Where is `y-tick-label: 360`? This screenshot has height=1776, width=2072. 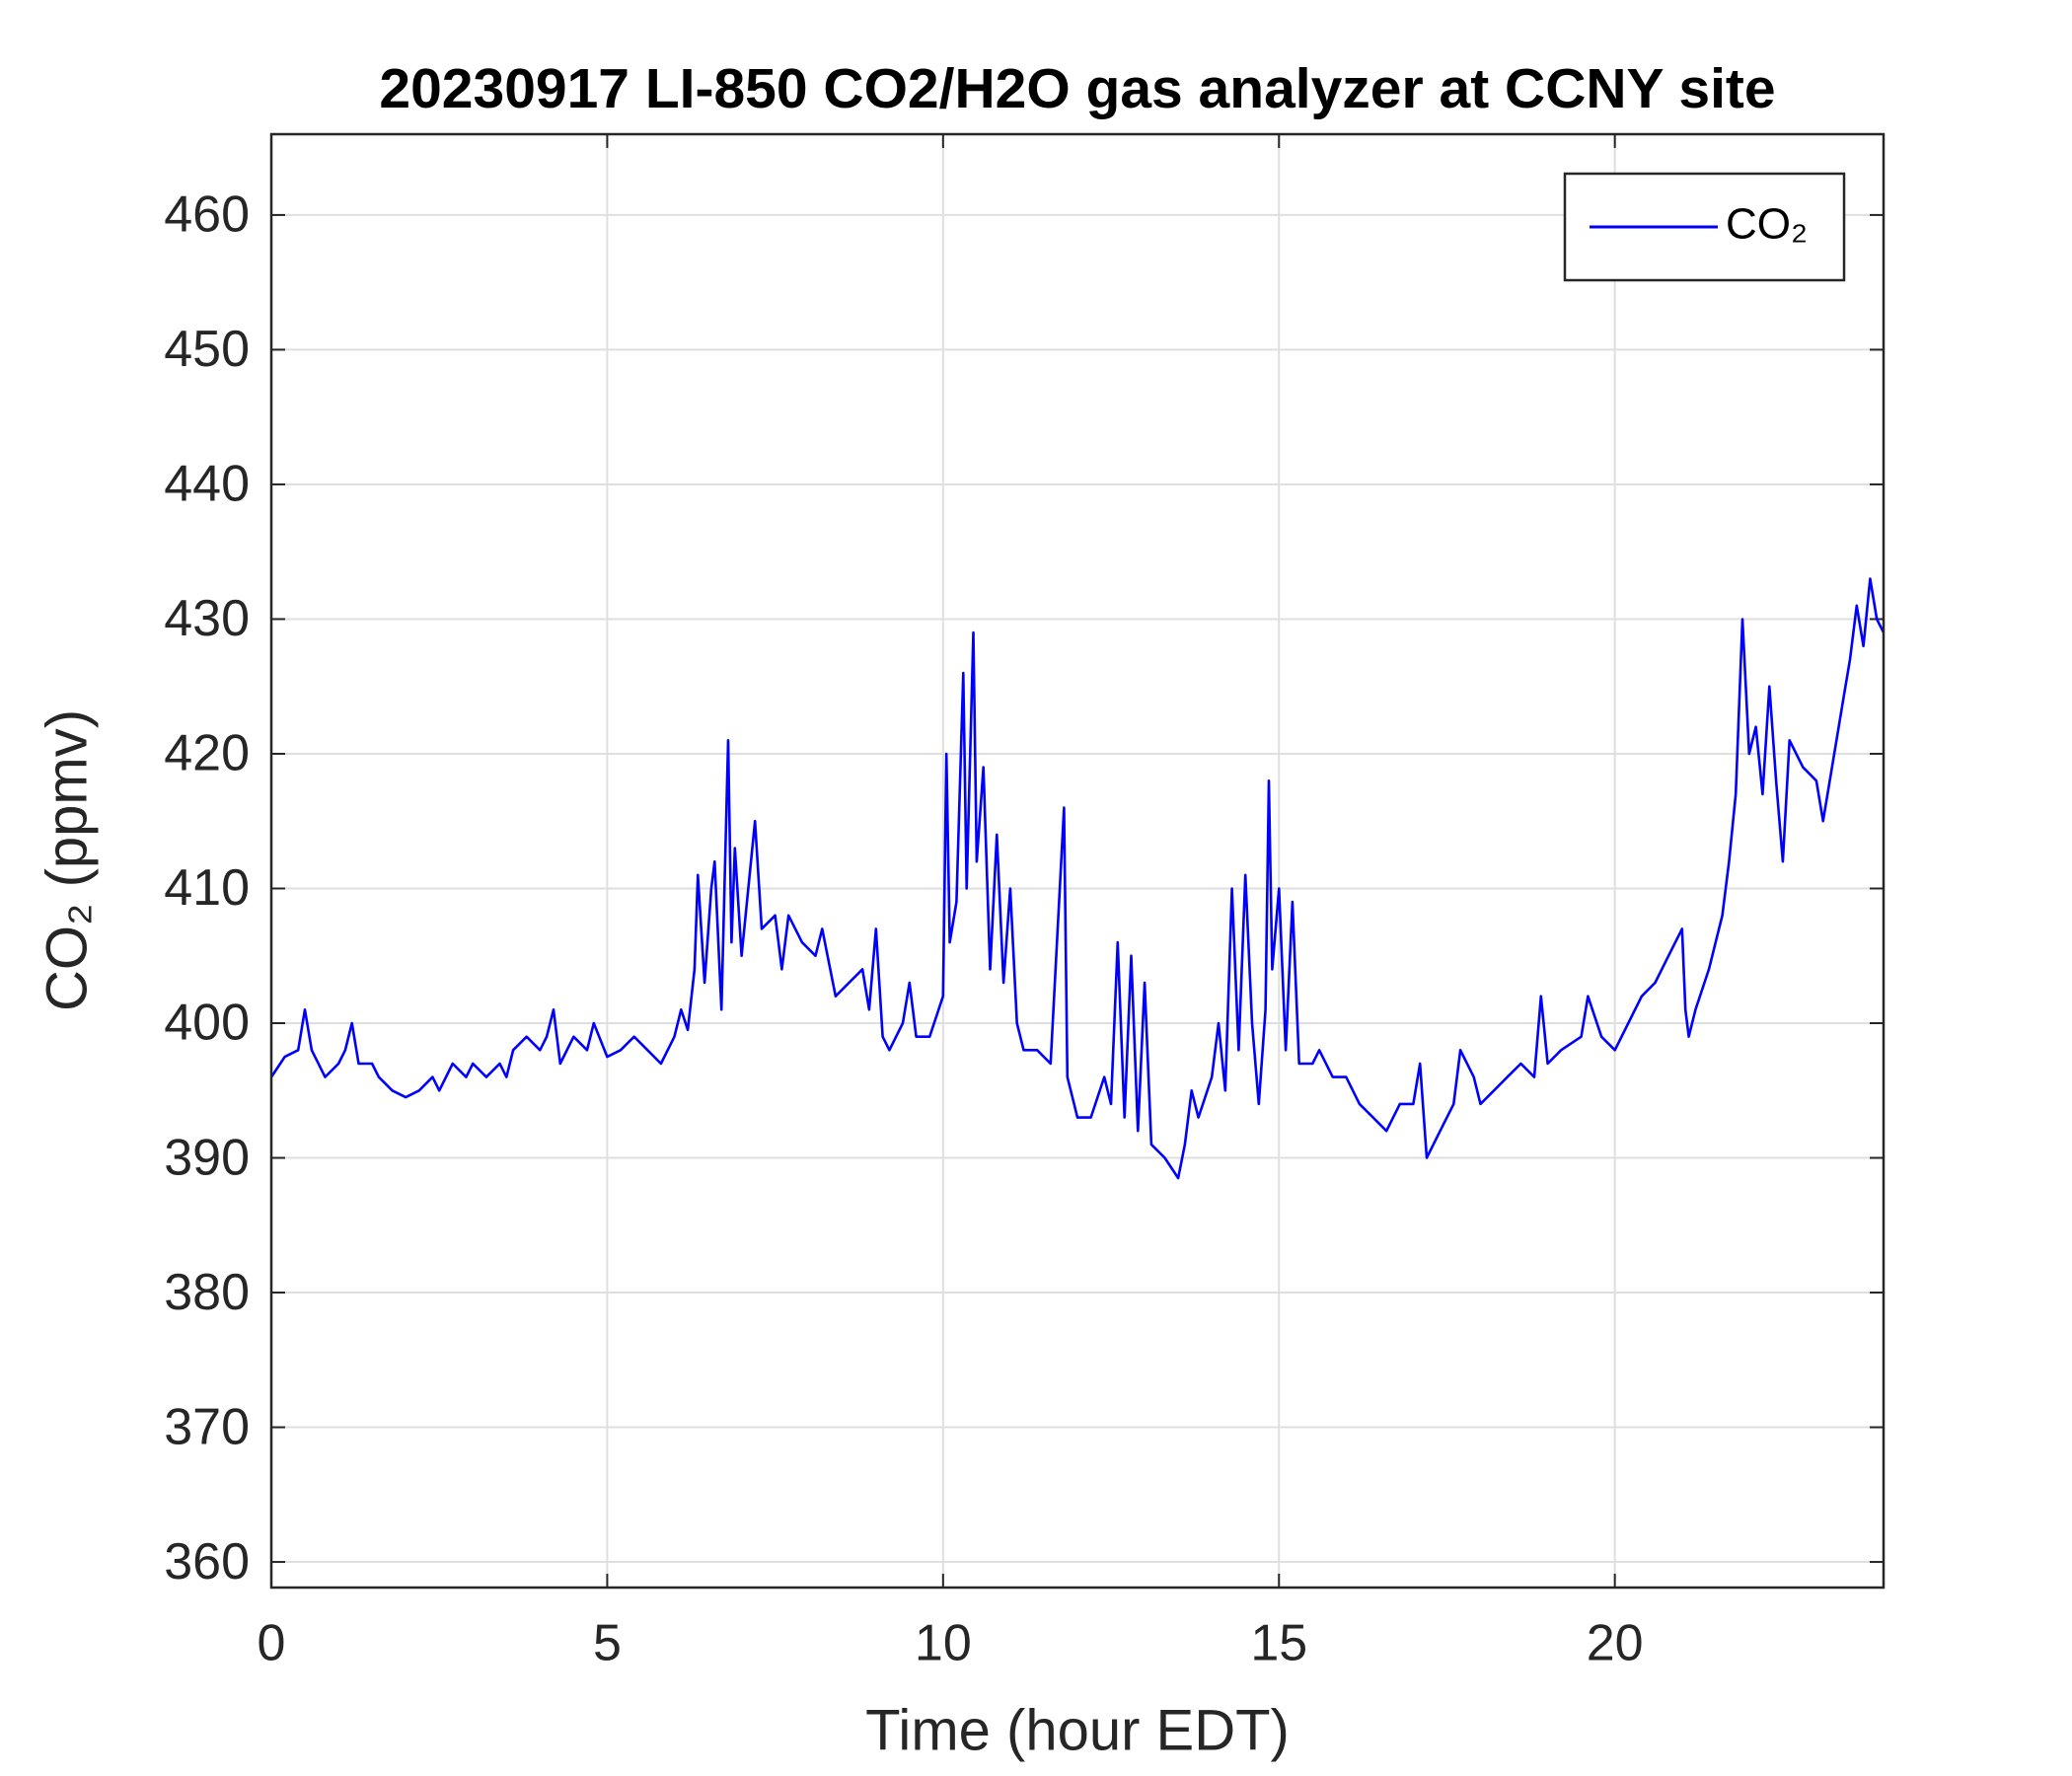 y-tick-label: 360 is located at coordinates (207, 1562).